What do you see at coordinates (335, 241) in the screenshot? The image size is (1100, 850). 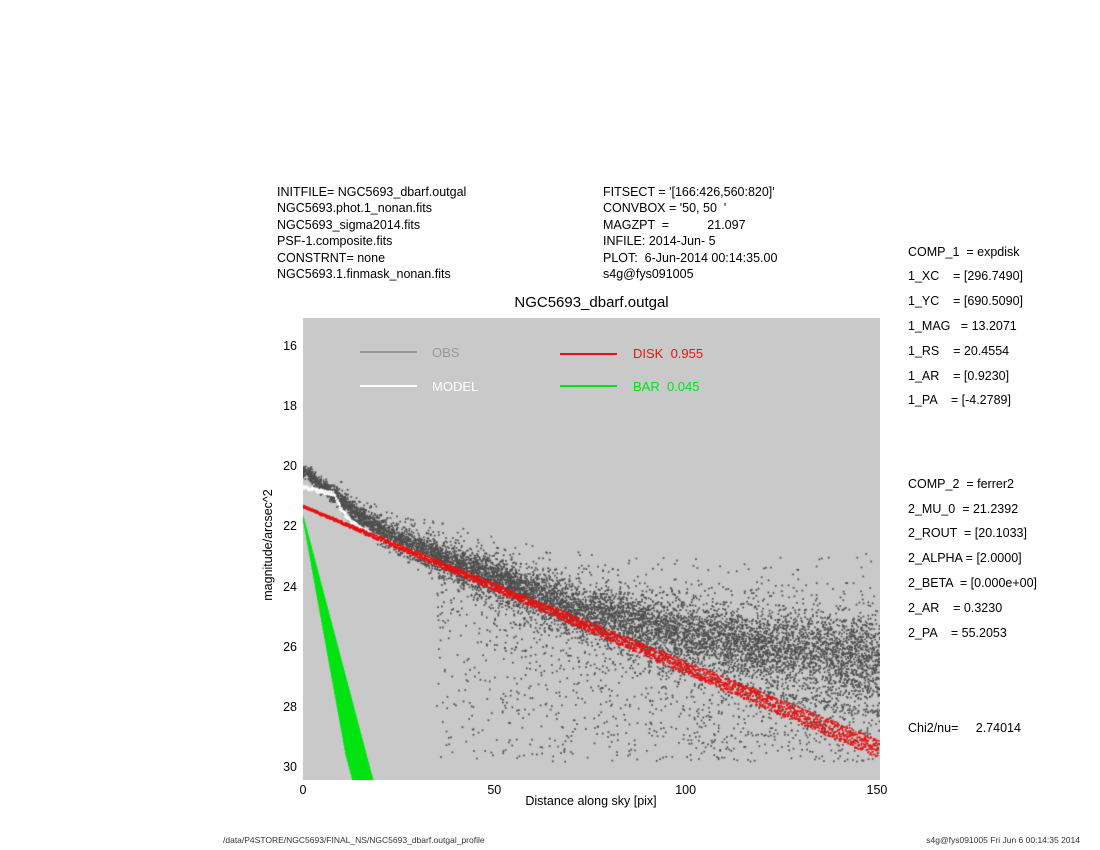 I see `input-file-line: PSF-1.composite.fits` at bounding box center [335, 241].